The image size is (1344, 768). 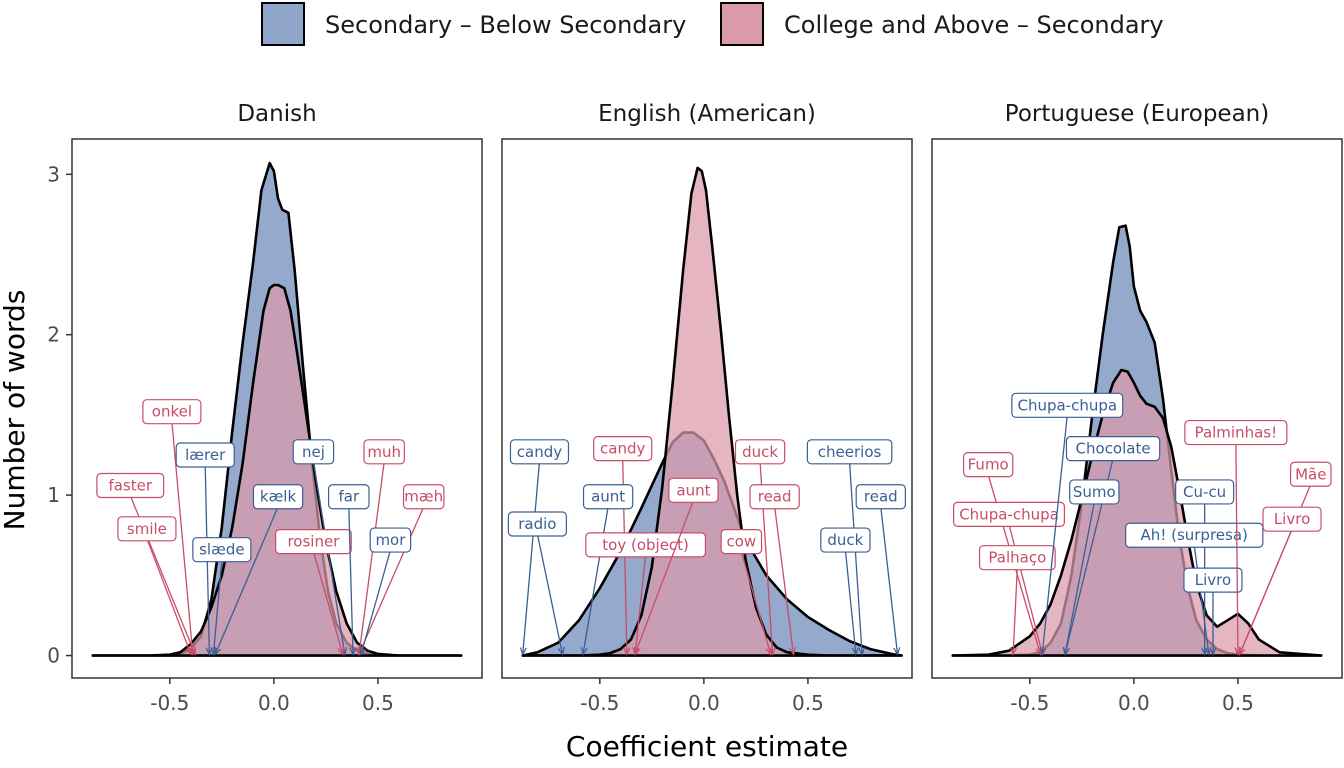 What do you see at coordinates (1137, 114) in the screenshot?
I see `panel-title-portuguese: Portuguese (European)` at bounding box center [1137, 114].